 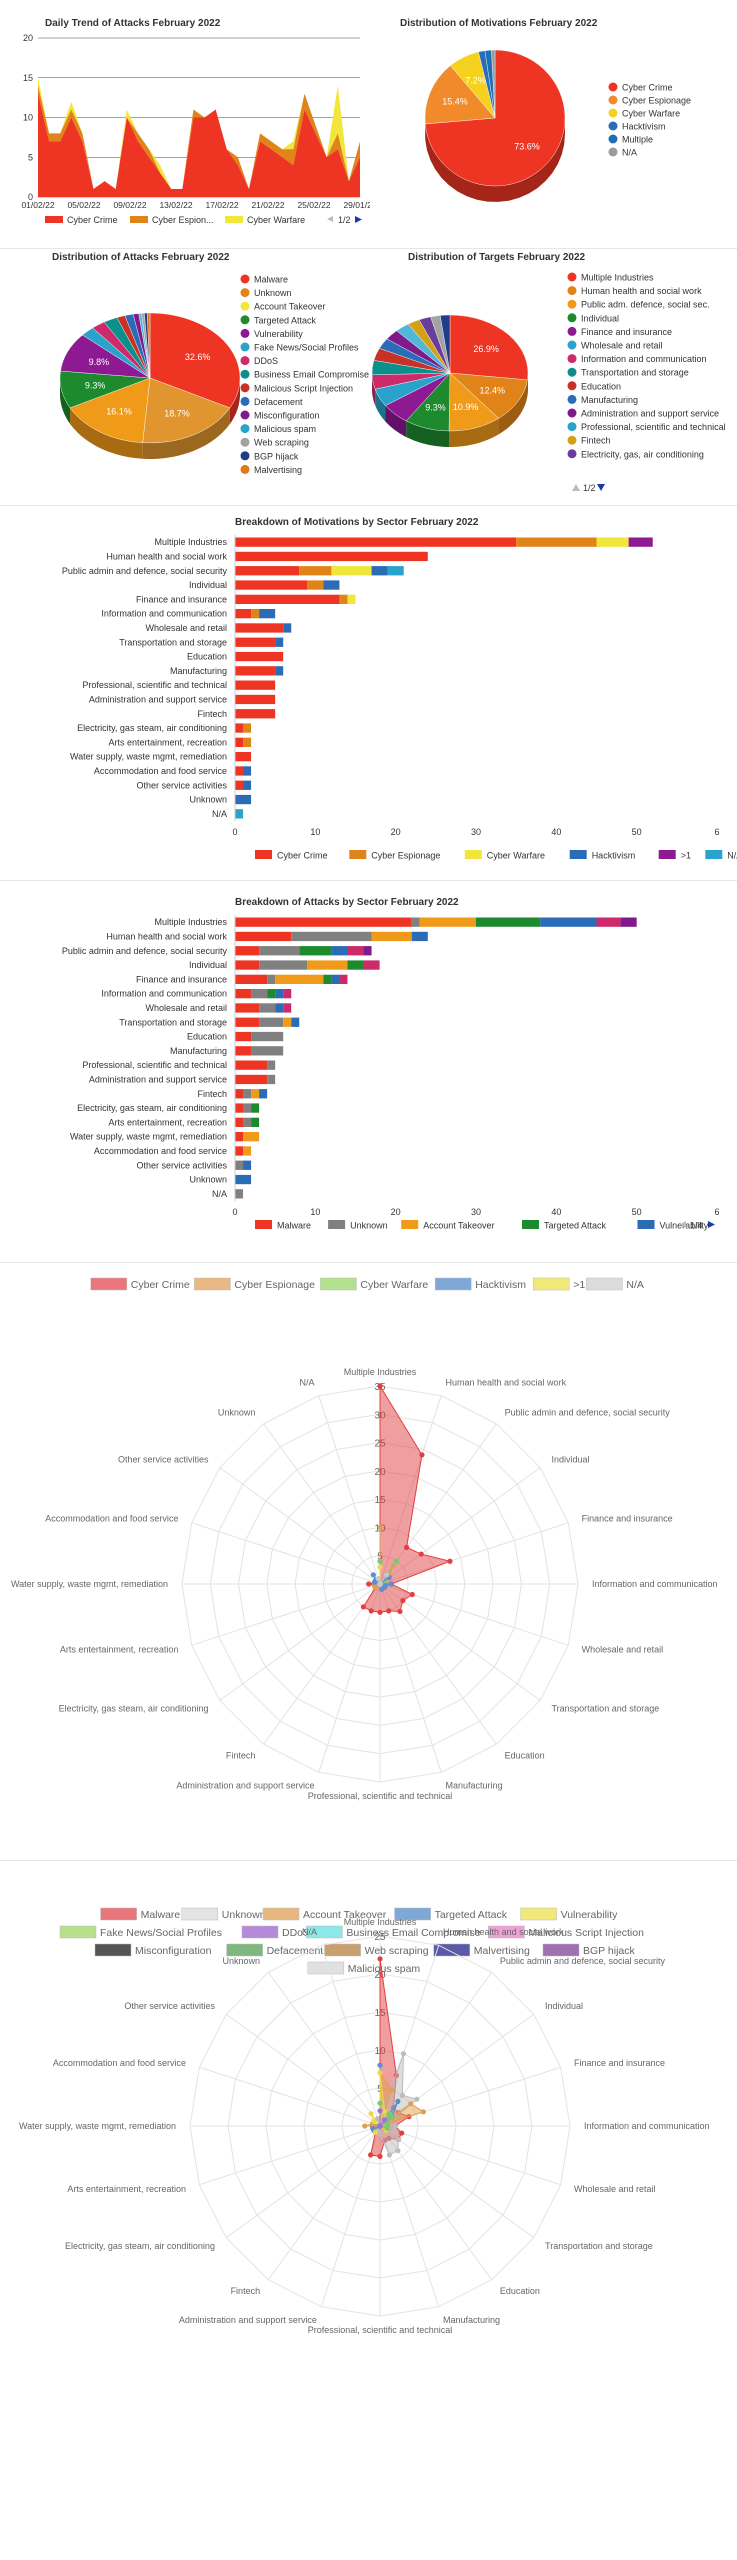 I want to click on next-page-icon, so click(x=358, y=219).